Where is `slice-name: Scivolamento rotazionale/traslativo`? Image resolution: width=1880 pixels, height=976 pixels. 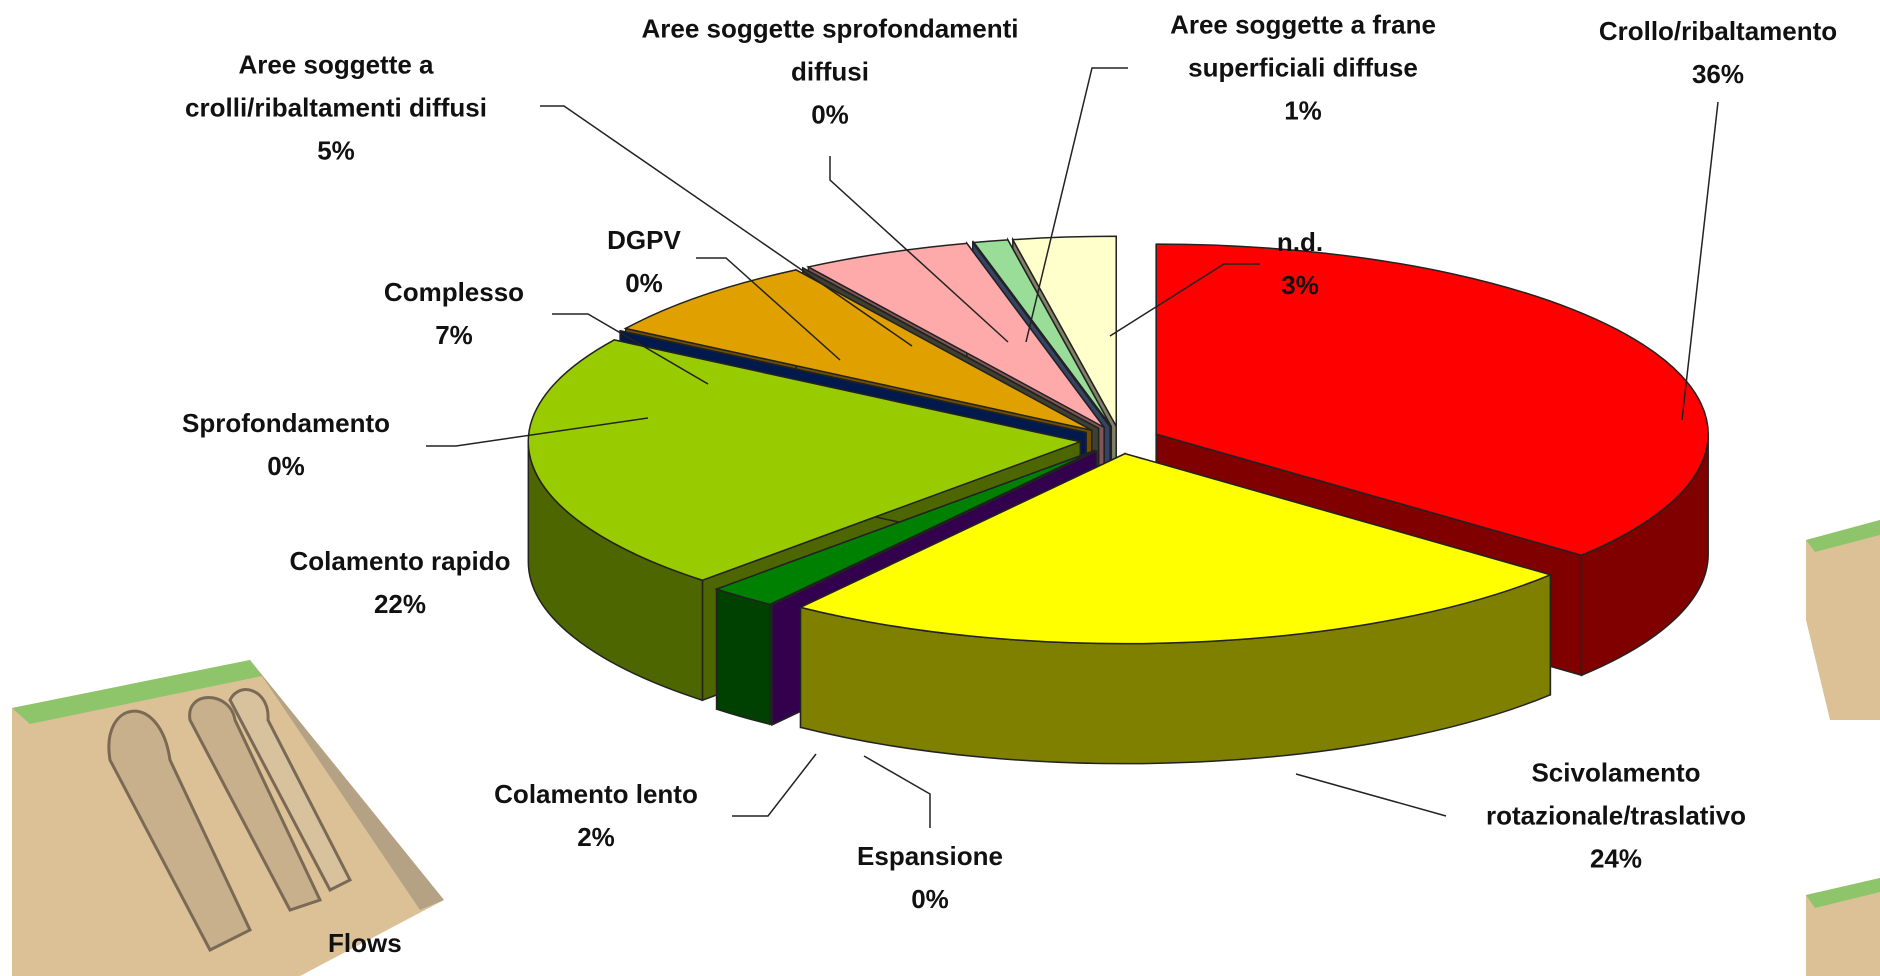
slice-name: Scivolamento rotazionale/traslativo is located at coordinates (1616, 794).